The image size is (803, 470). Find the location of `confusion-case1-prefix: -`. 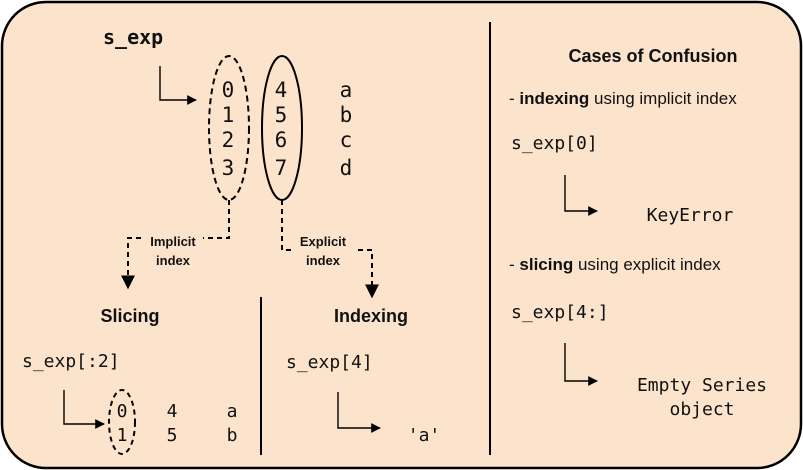

confusion-case1-prefix: - is located at coordinates (514, 98).